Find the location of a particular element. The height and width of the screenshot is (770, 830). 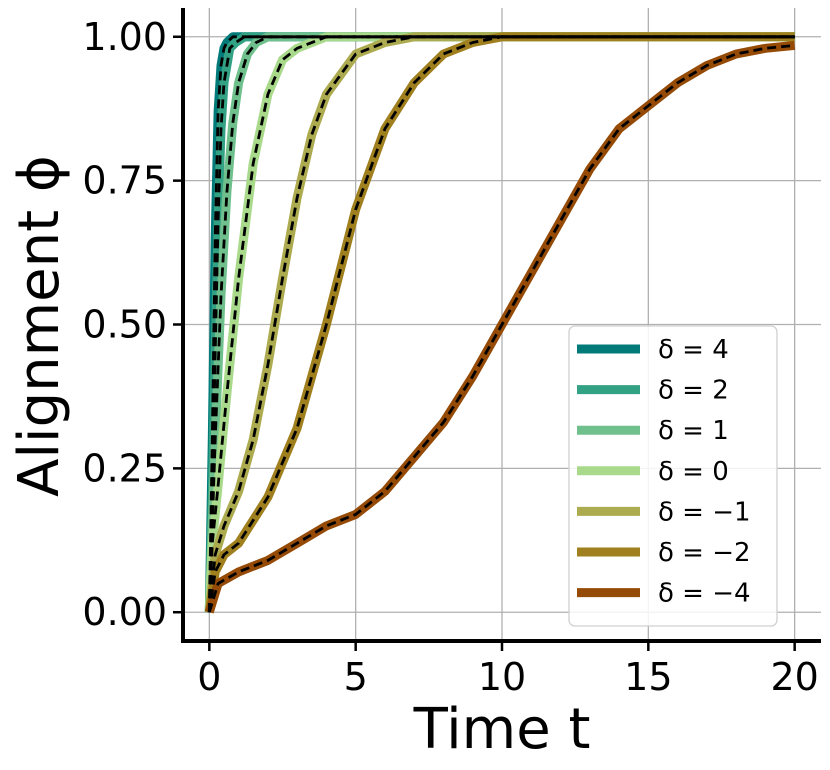

legend: δ = 4 δ = 2 δ = 1 δ = 0 δ = −1 δ = −2 δ = −4 is located at coordinates (673, 476).